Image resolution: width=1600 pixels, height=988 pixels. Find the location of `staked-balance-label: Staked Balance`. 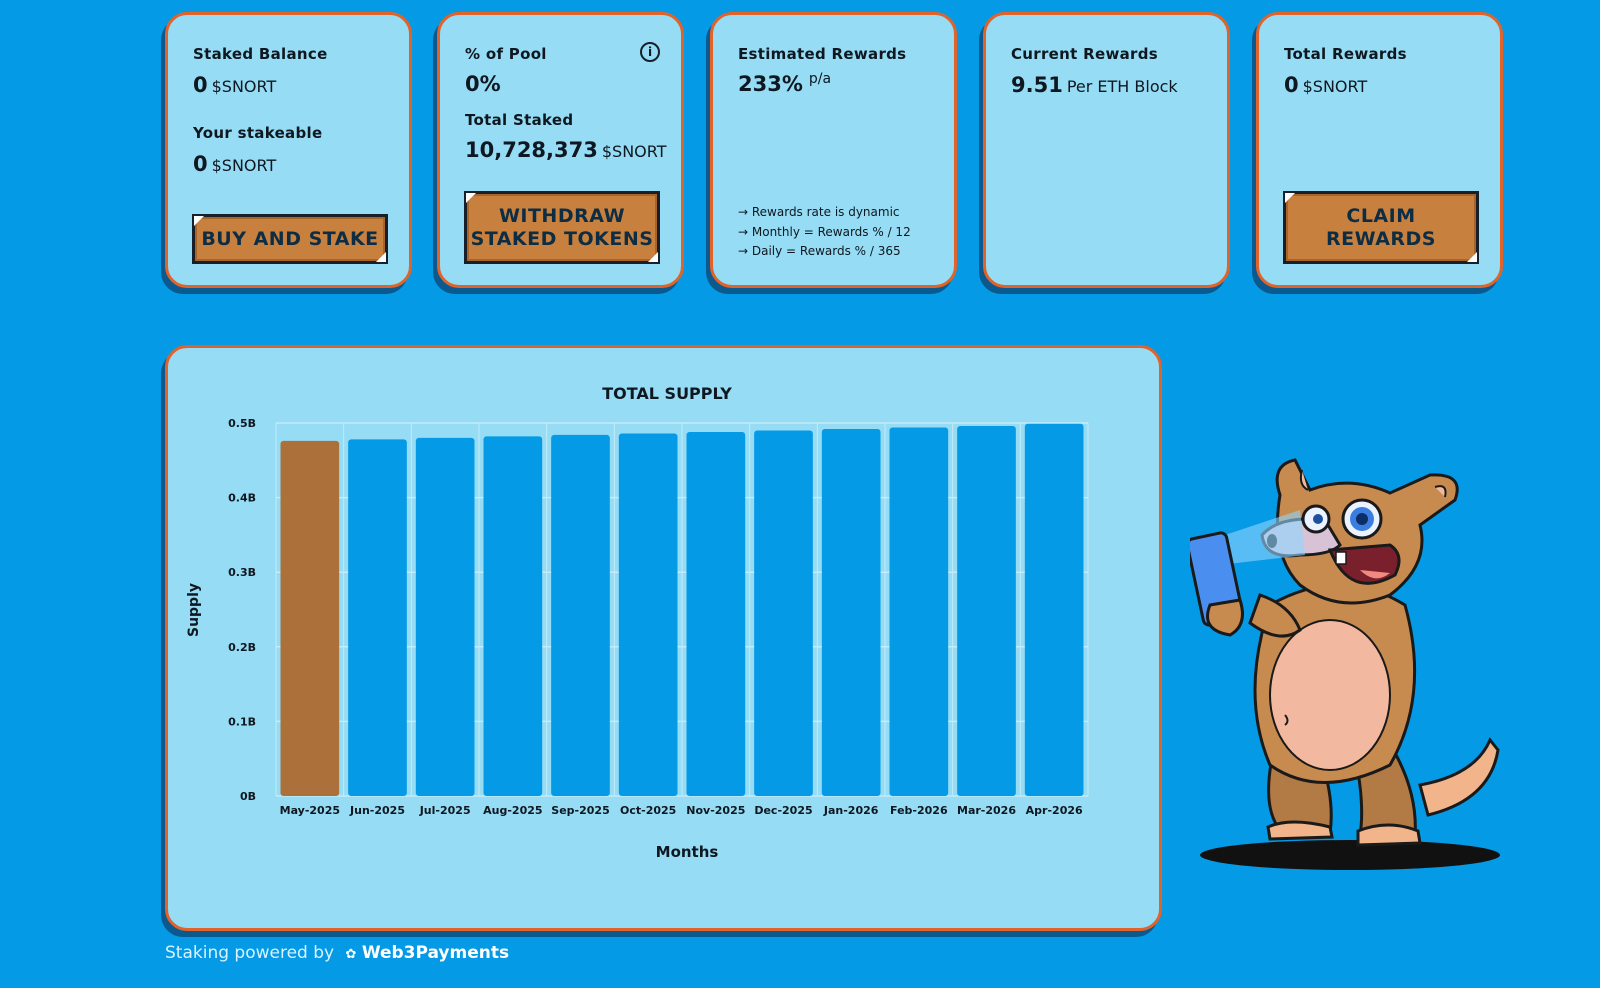

staked-balance-label: Staked Balance is located at coordinates (260, 54).